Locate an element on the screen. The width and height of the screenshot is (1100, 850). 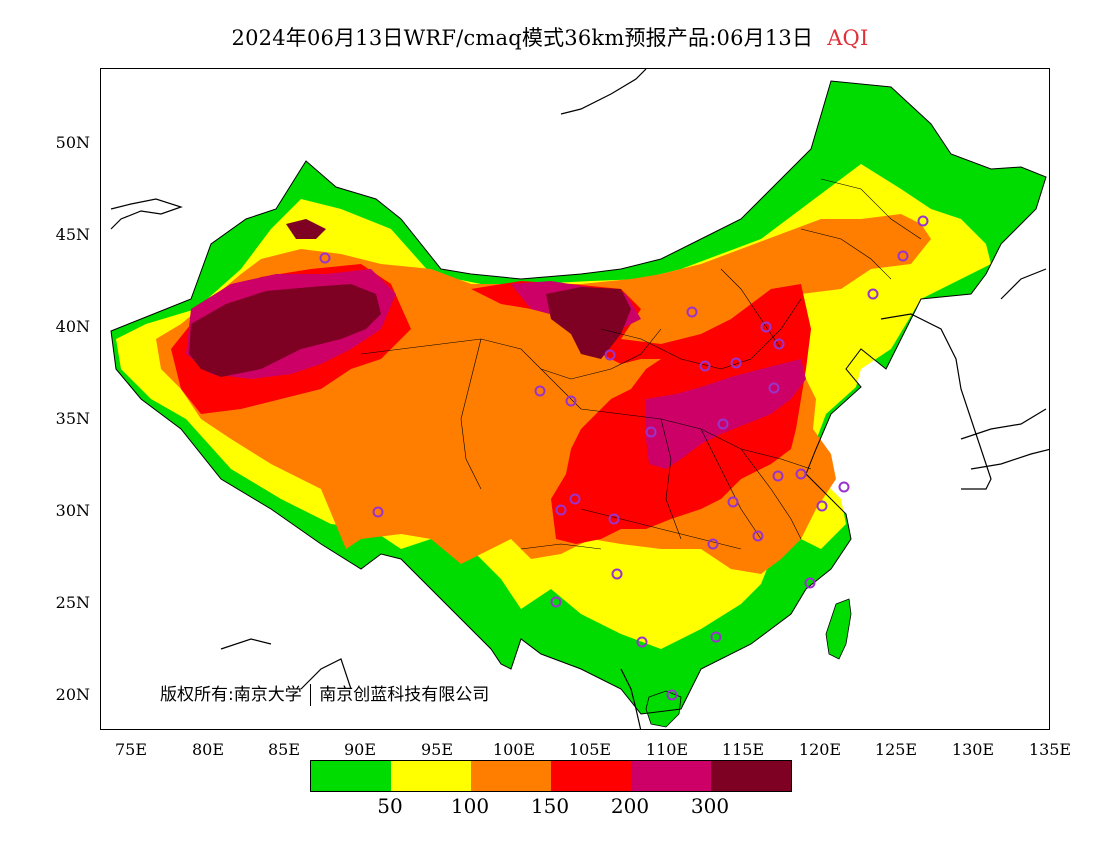
lon-label: 85E is located at coordinates (284, 749).